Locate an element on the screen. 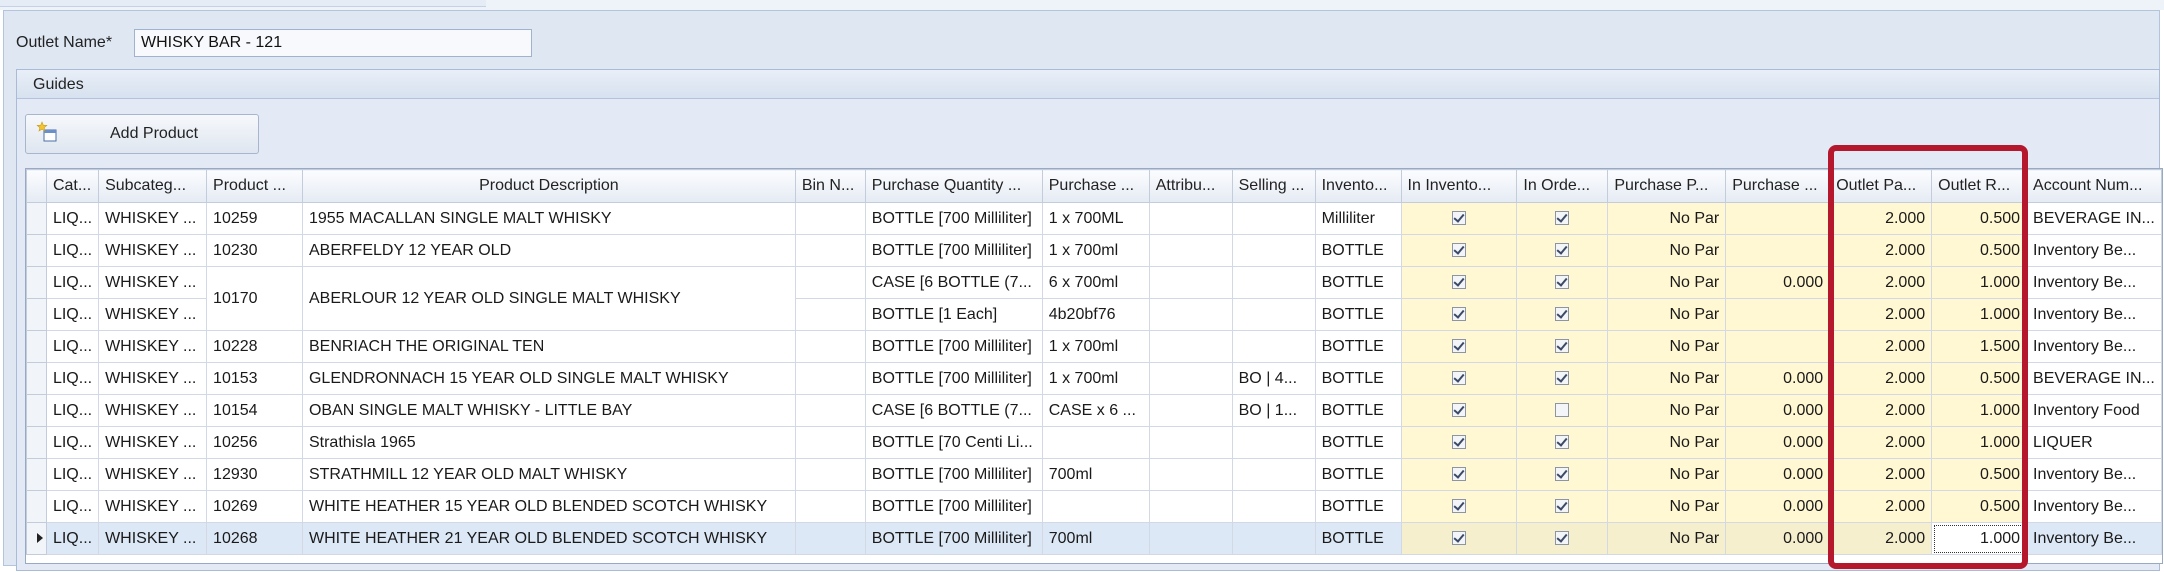  cell-product-number: 10259 is located at coordinates (254, 218).